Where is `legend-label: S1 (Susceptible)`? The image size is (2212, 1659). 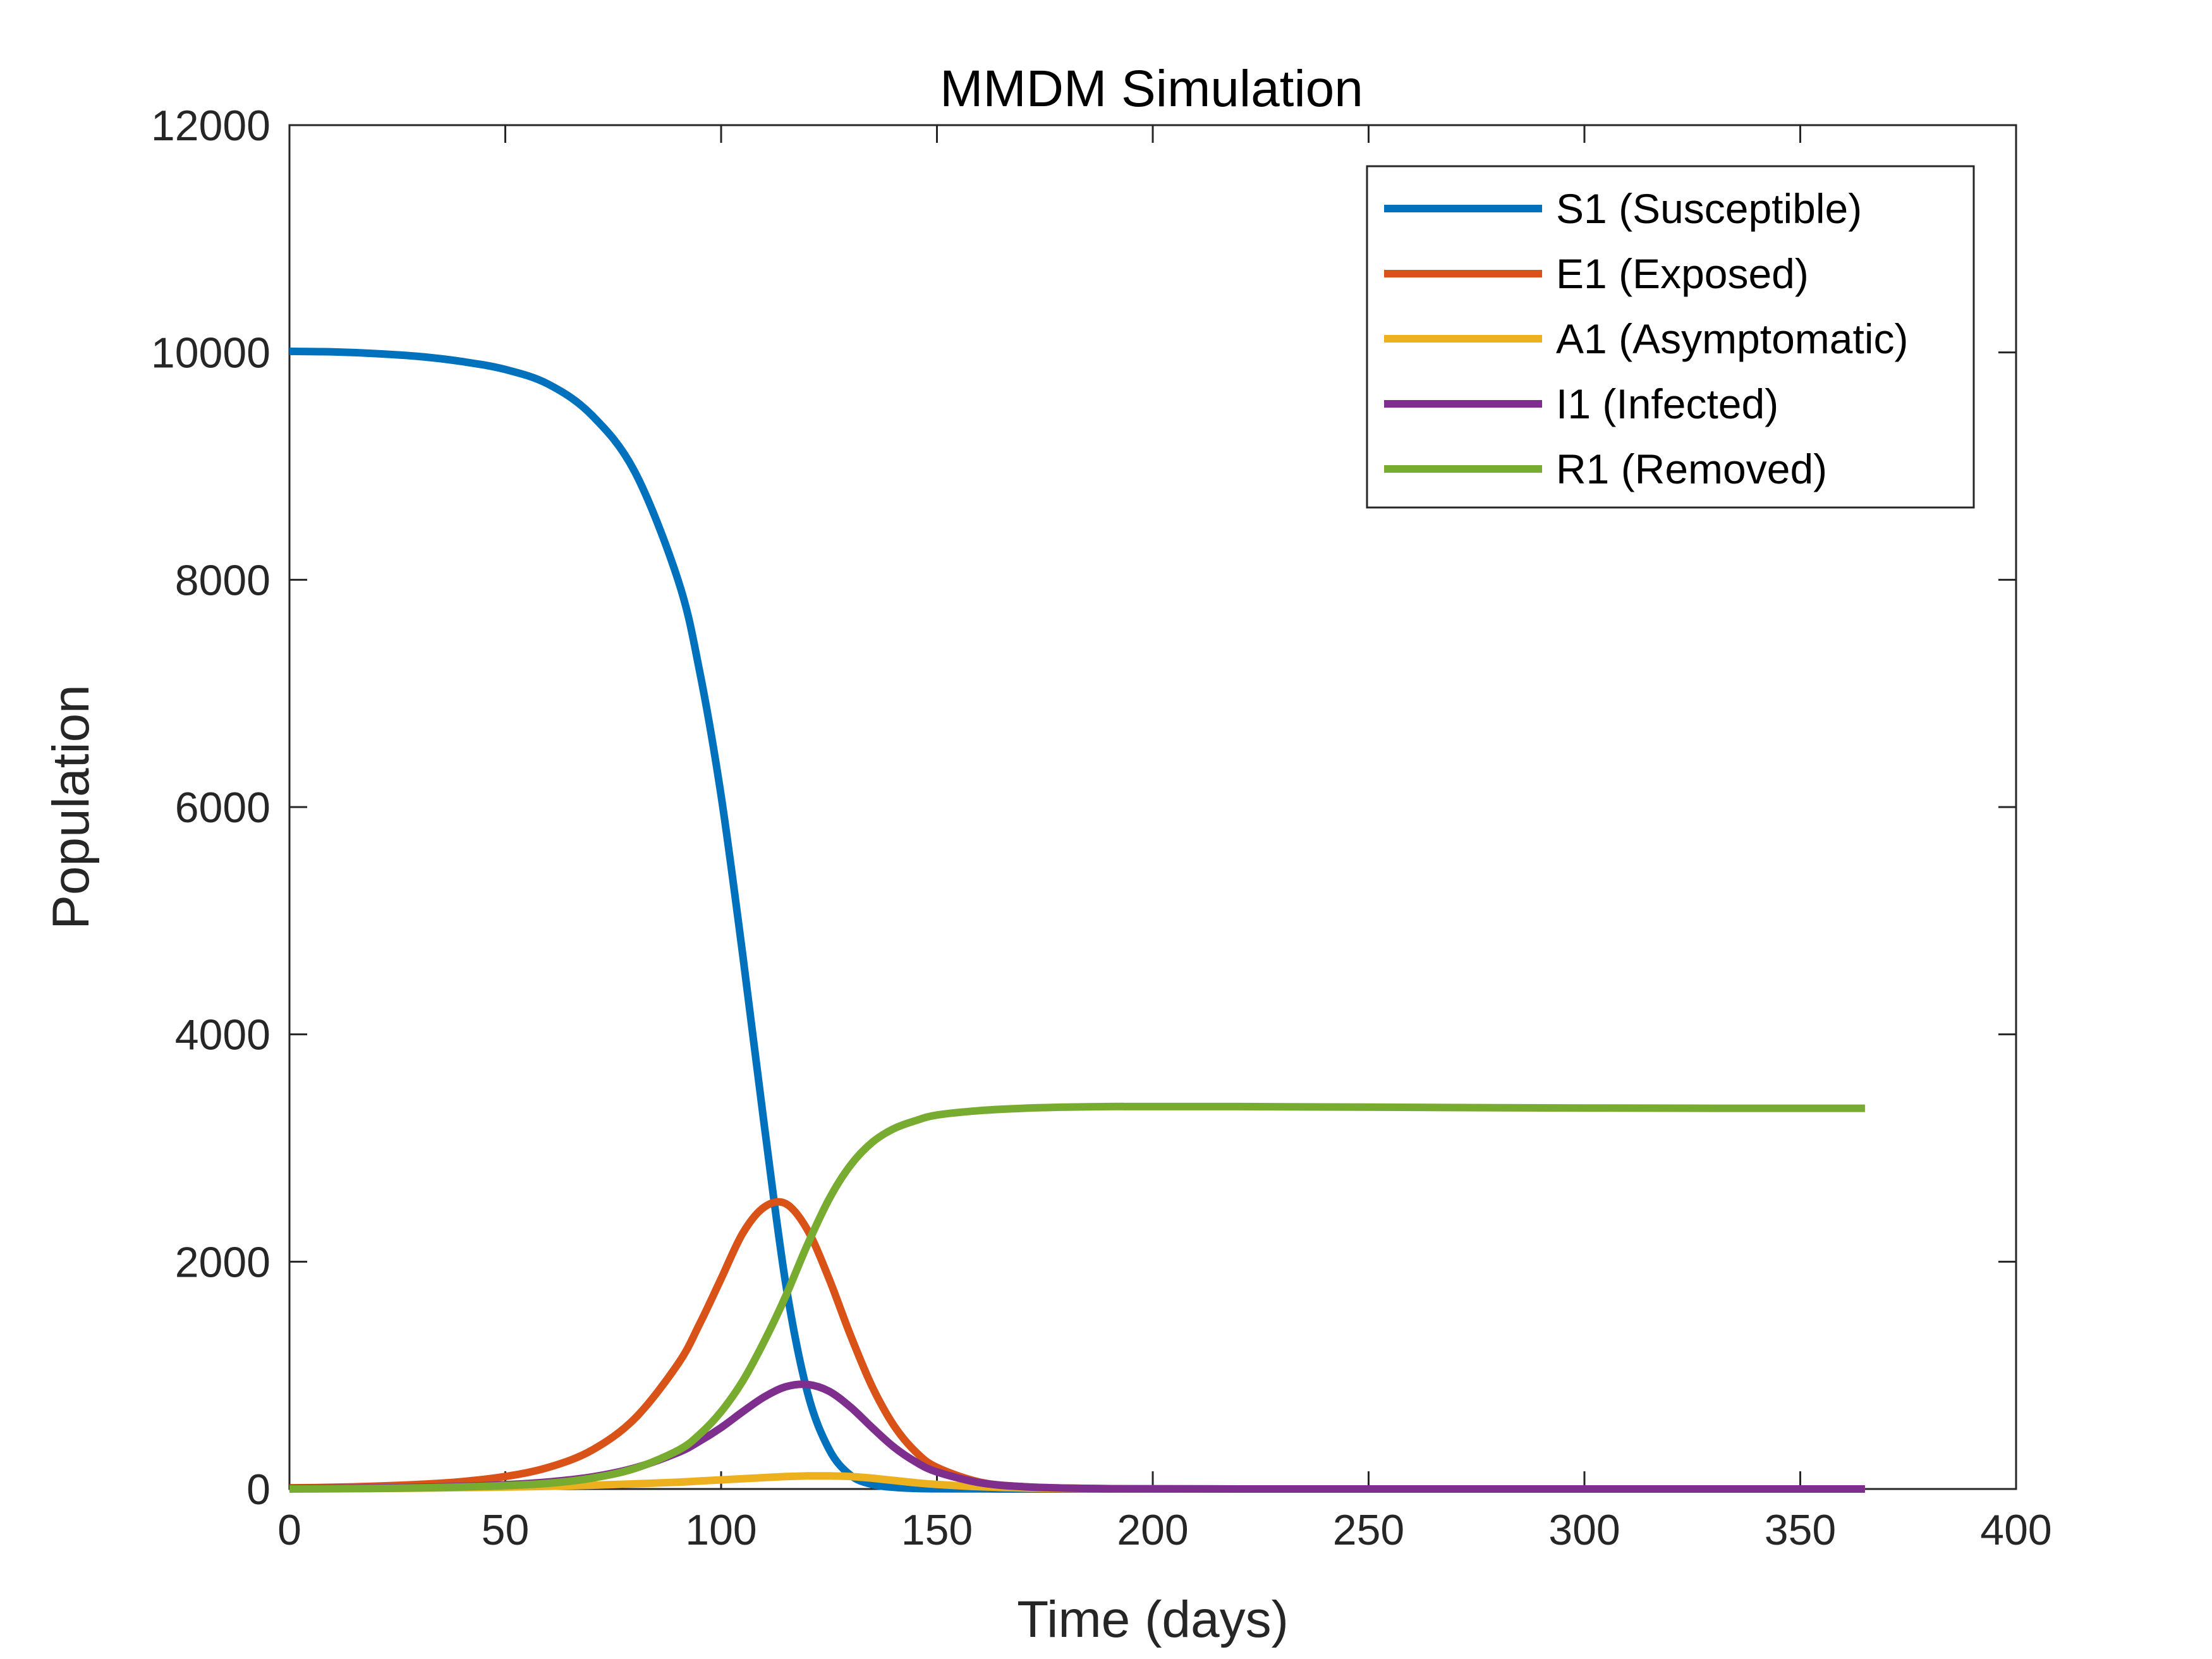
legend-label: S1 (Susceptible) is located at coordinates (1709, 208).